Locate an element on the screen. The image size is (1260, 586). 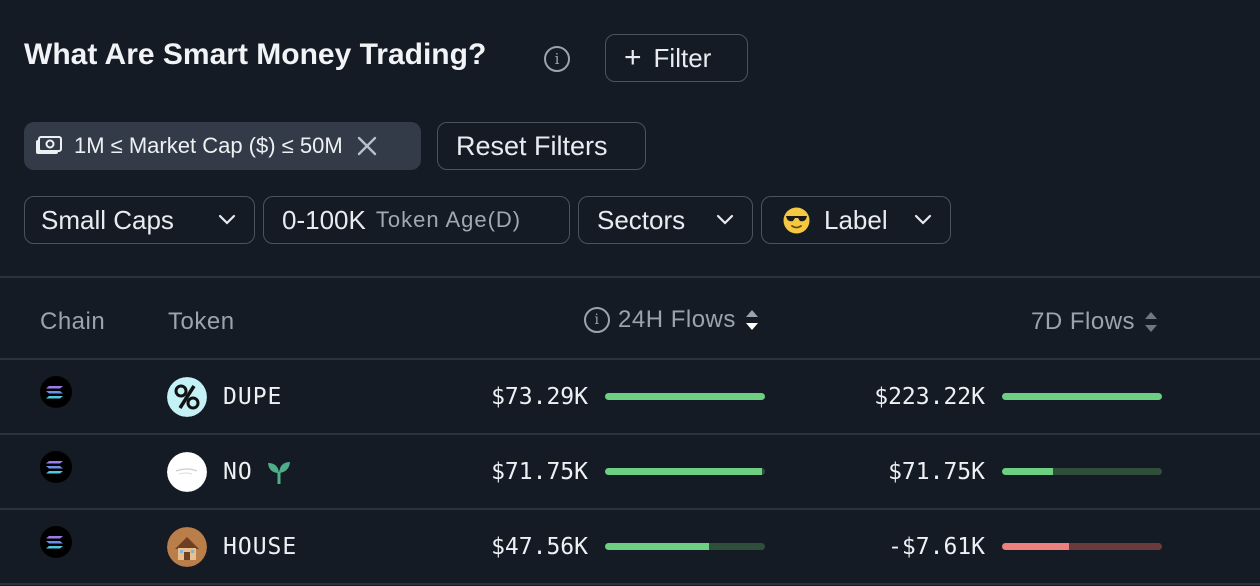
sort-icon is located at coordinates (1151, 322).